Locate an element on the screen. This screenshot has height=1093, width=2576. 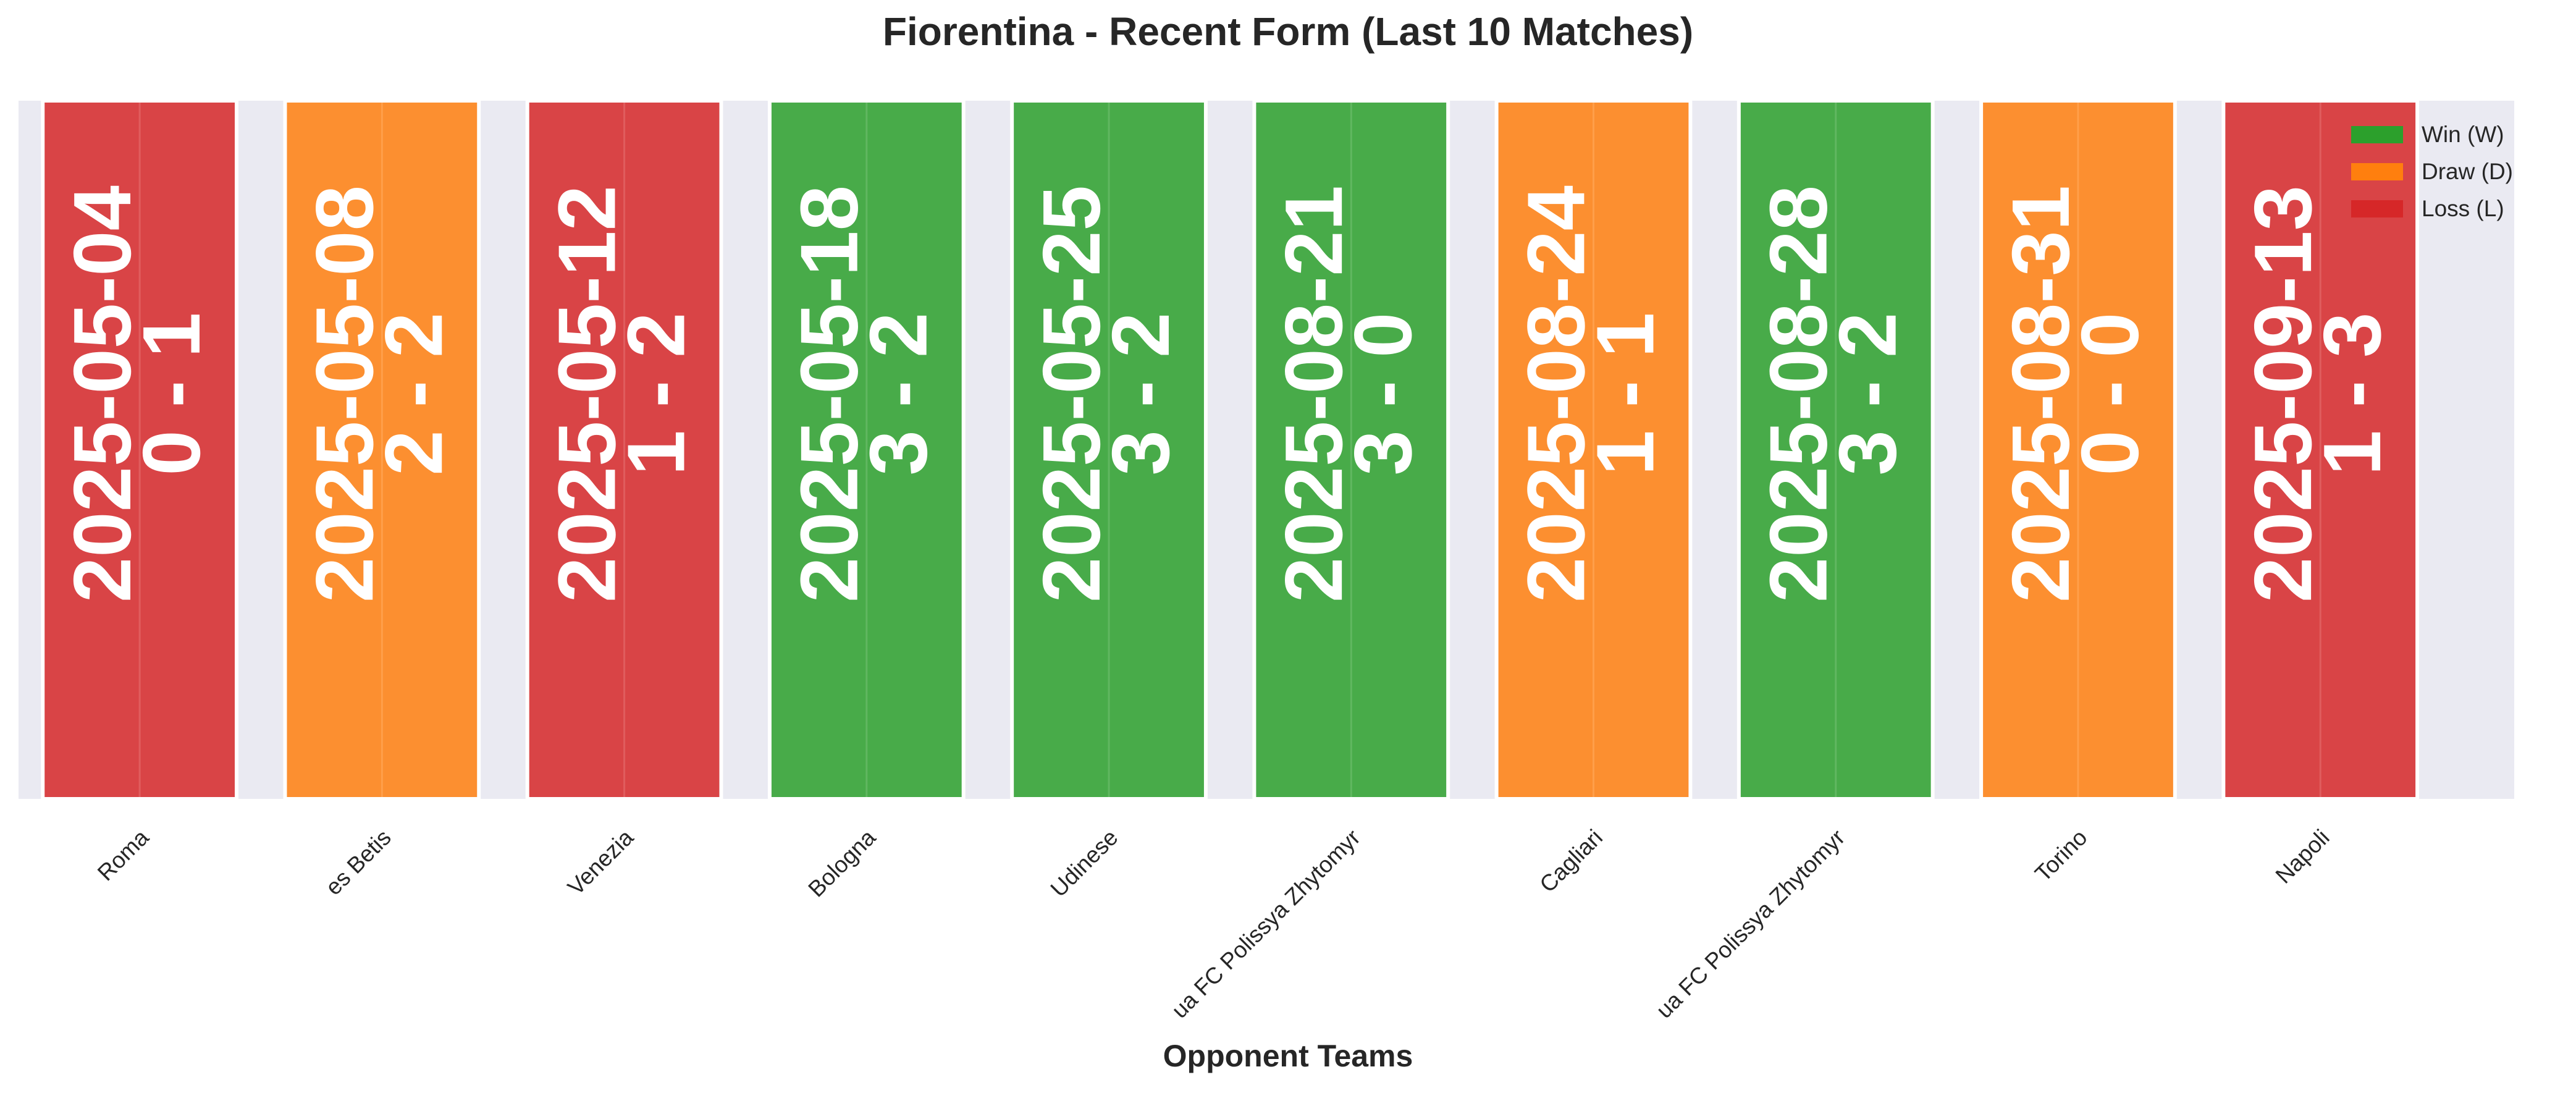
x-tick-label: Venezia is located at coordinates (600, 862).